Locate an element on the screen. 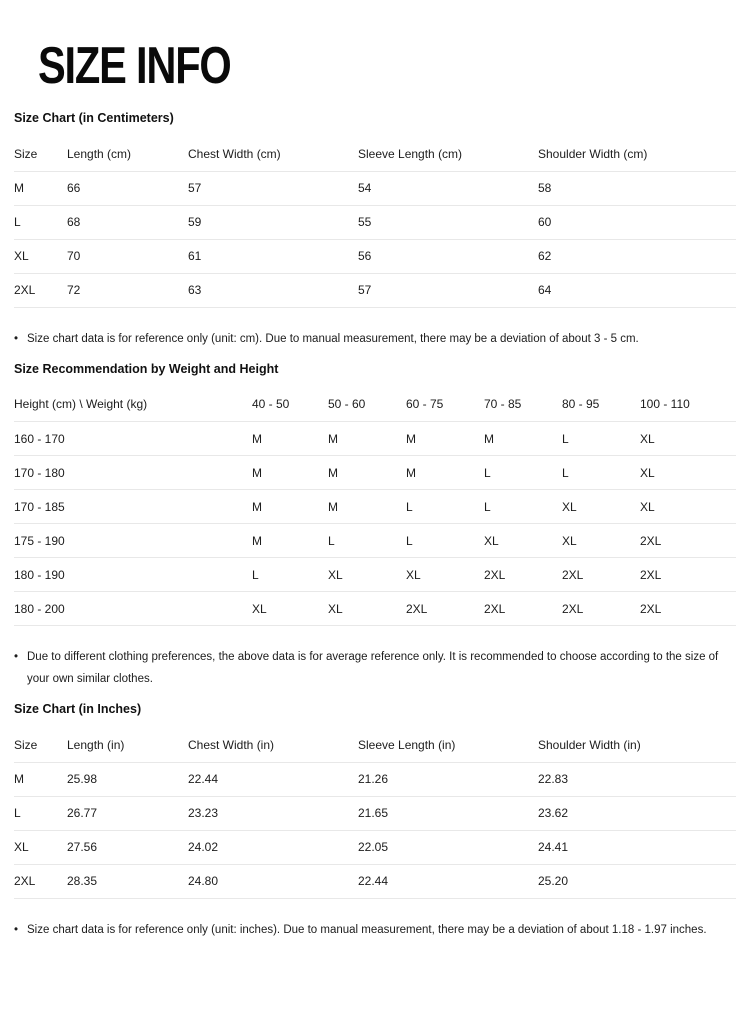  table-cell: 62 is located at coordinates (637, 256).